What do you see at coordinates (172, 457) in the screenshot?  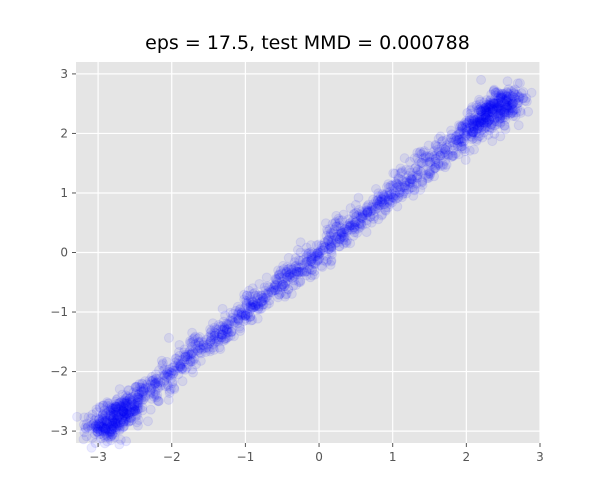 I see `x-tick-label: −2` at bounding box center [172, 457].